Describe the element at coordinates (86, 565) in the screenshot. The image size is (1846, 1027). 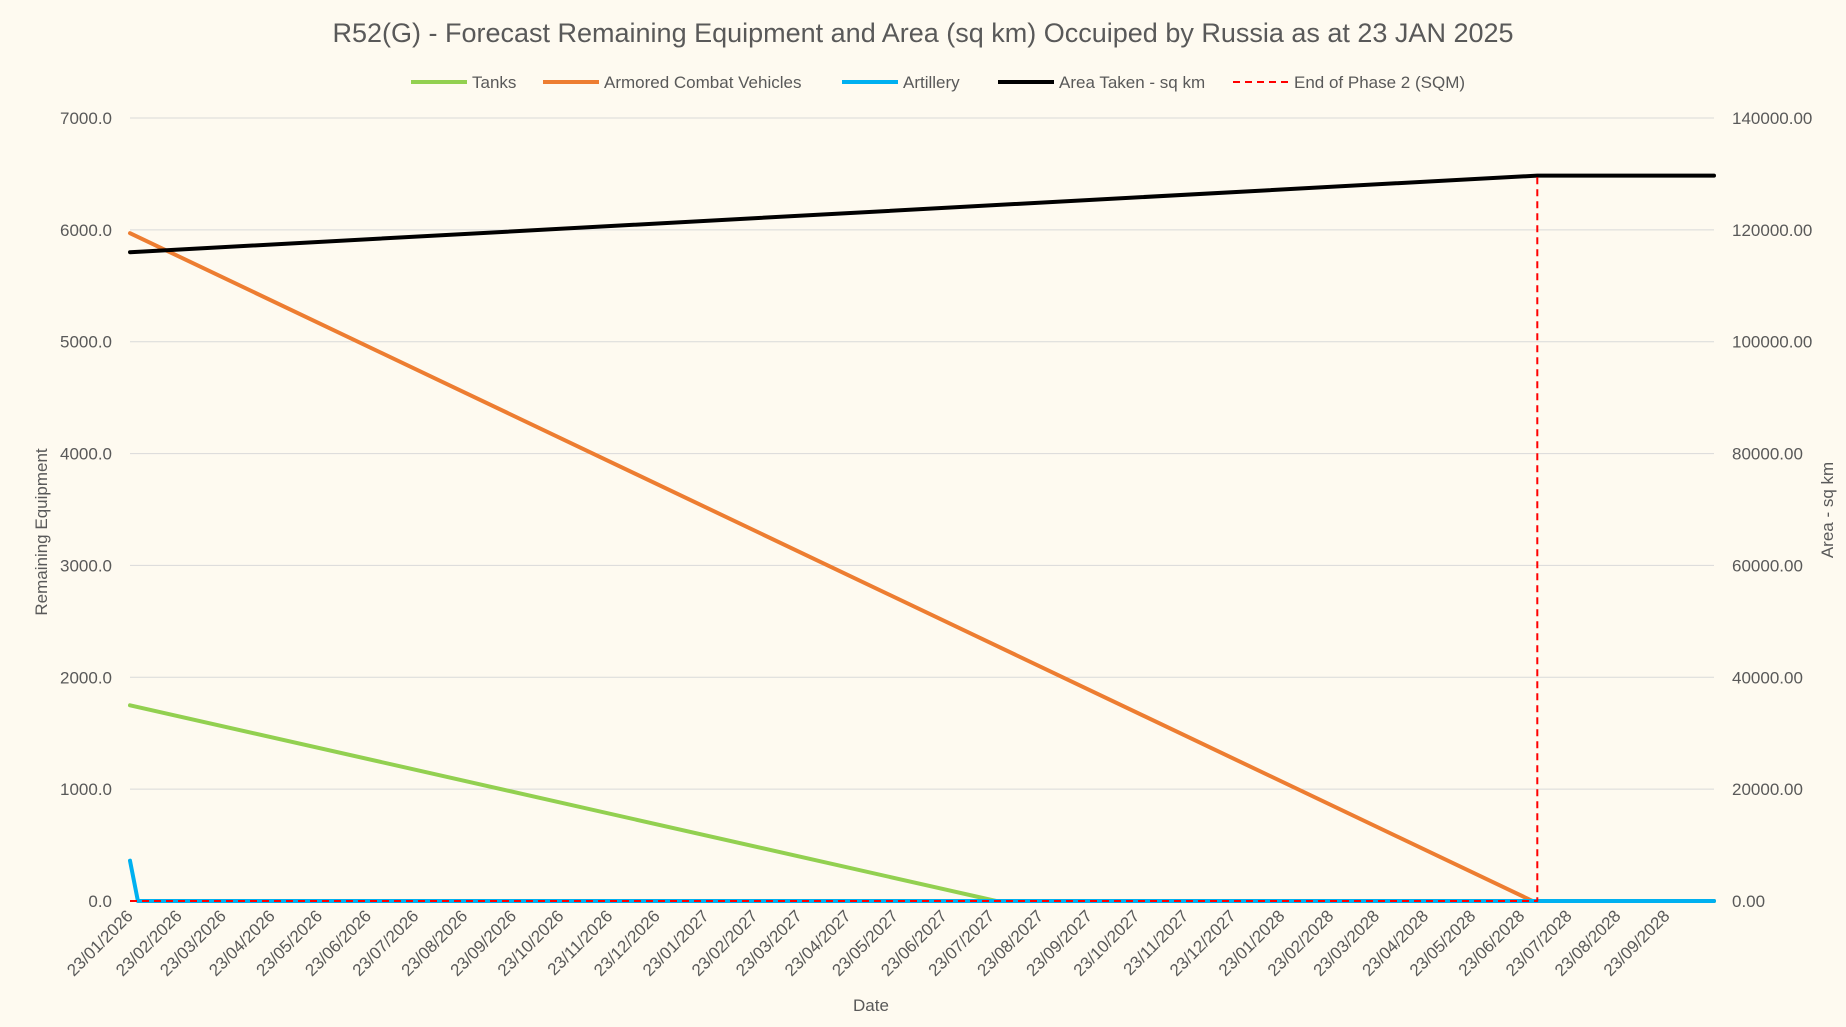
I see `y-tick-label: 3000.0` at that location.